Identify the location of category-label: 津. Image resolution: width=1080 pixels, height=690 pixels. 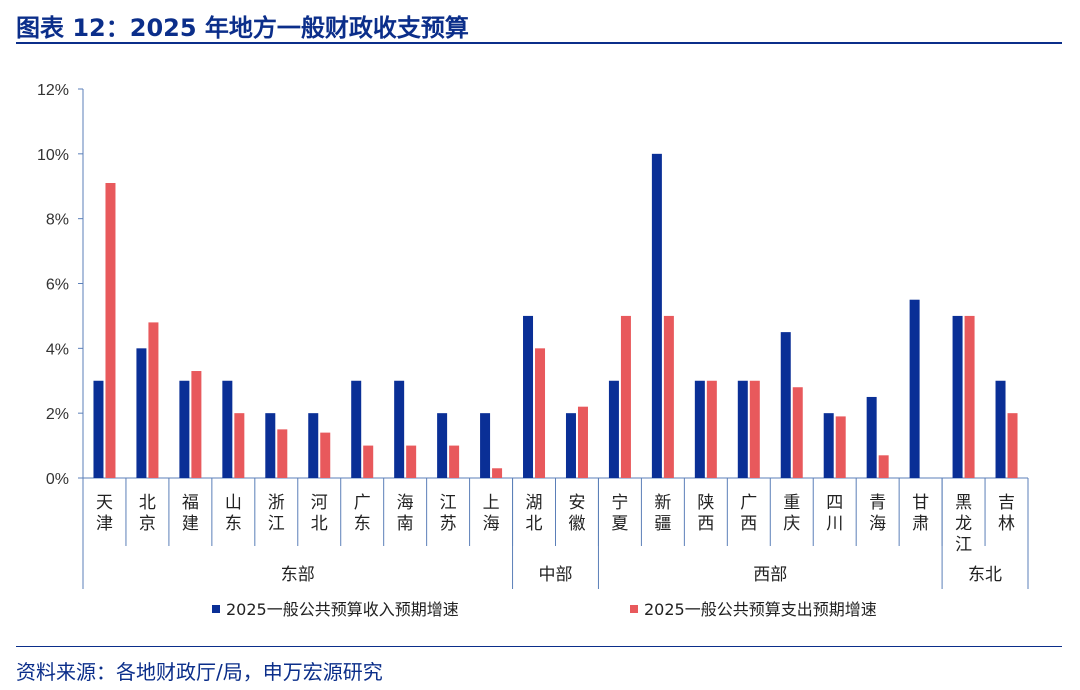
(104, 524).